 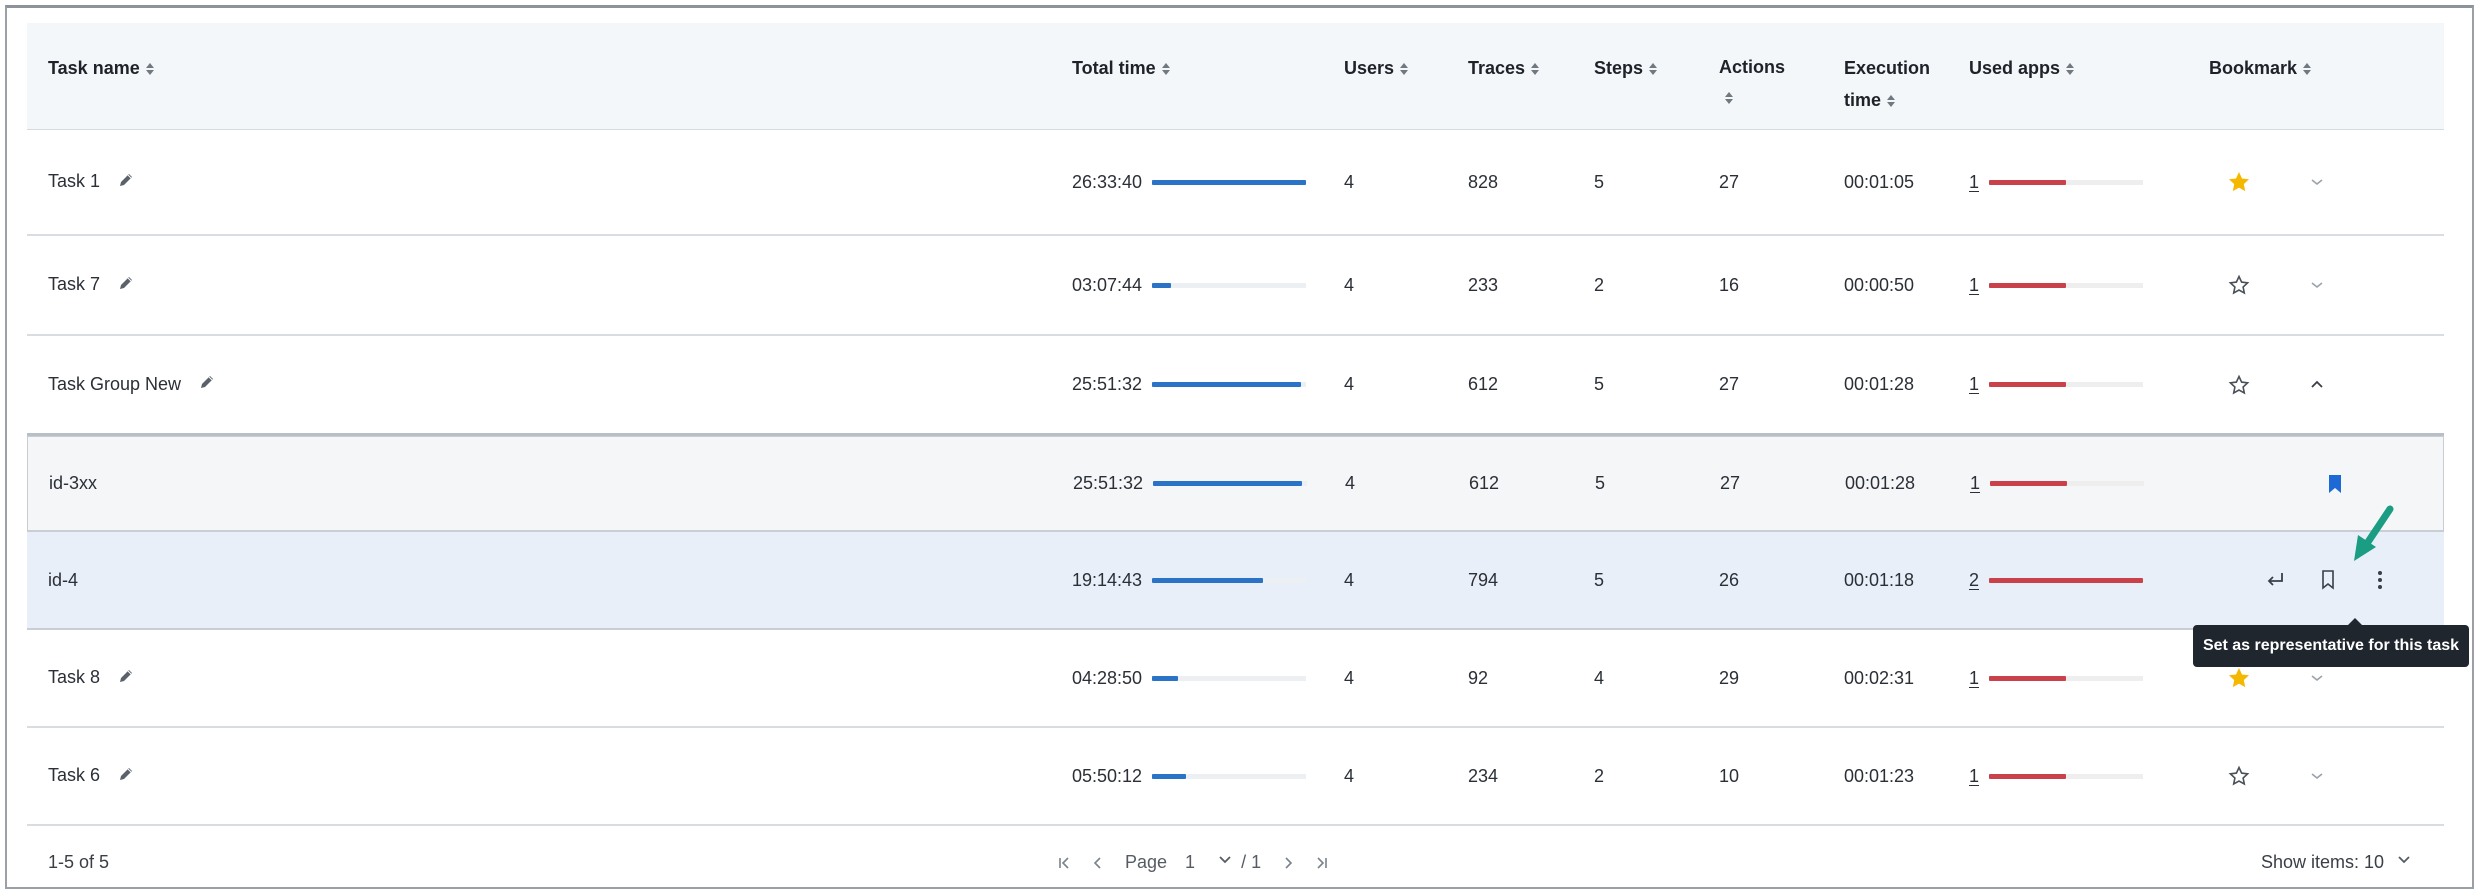 I want to click on task-name-cell: Task 1, so click(x=549, y=182).